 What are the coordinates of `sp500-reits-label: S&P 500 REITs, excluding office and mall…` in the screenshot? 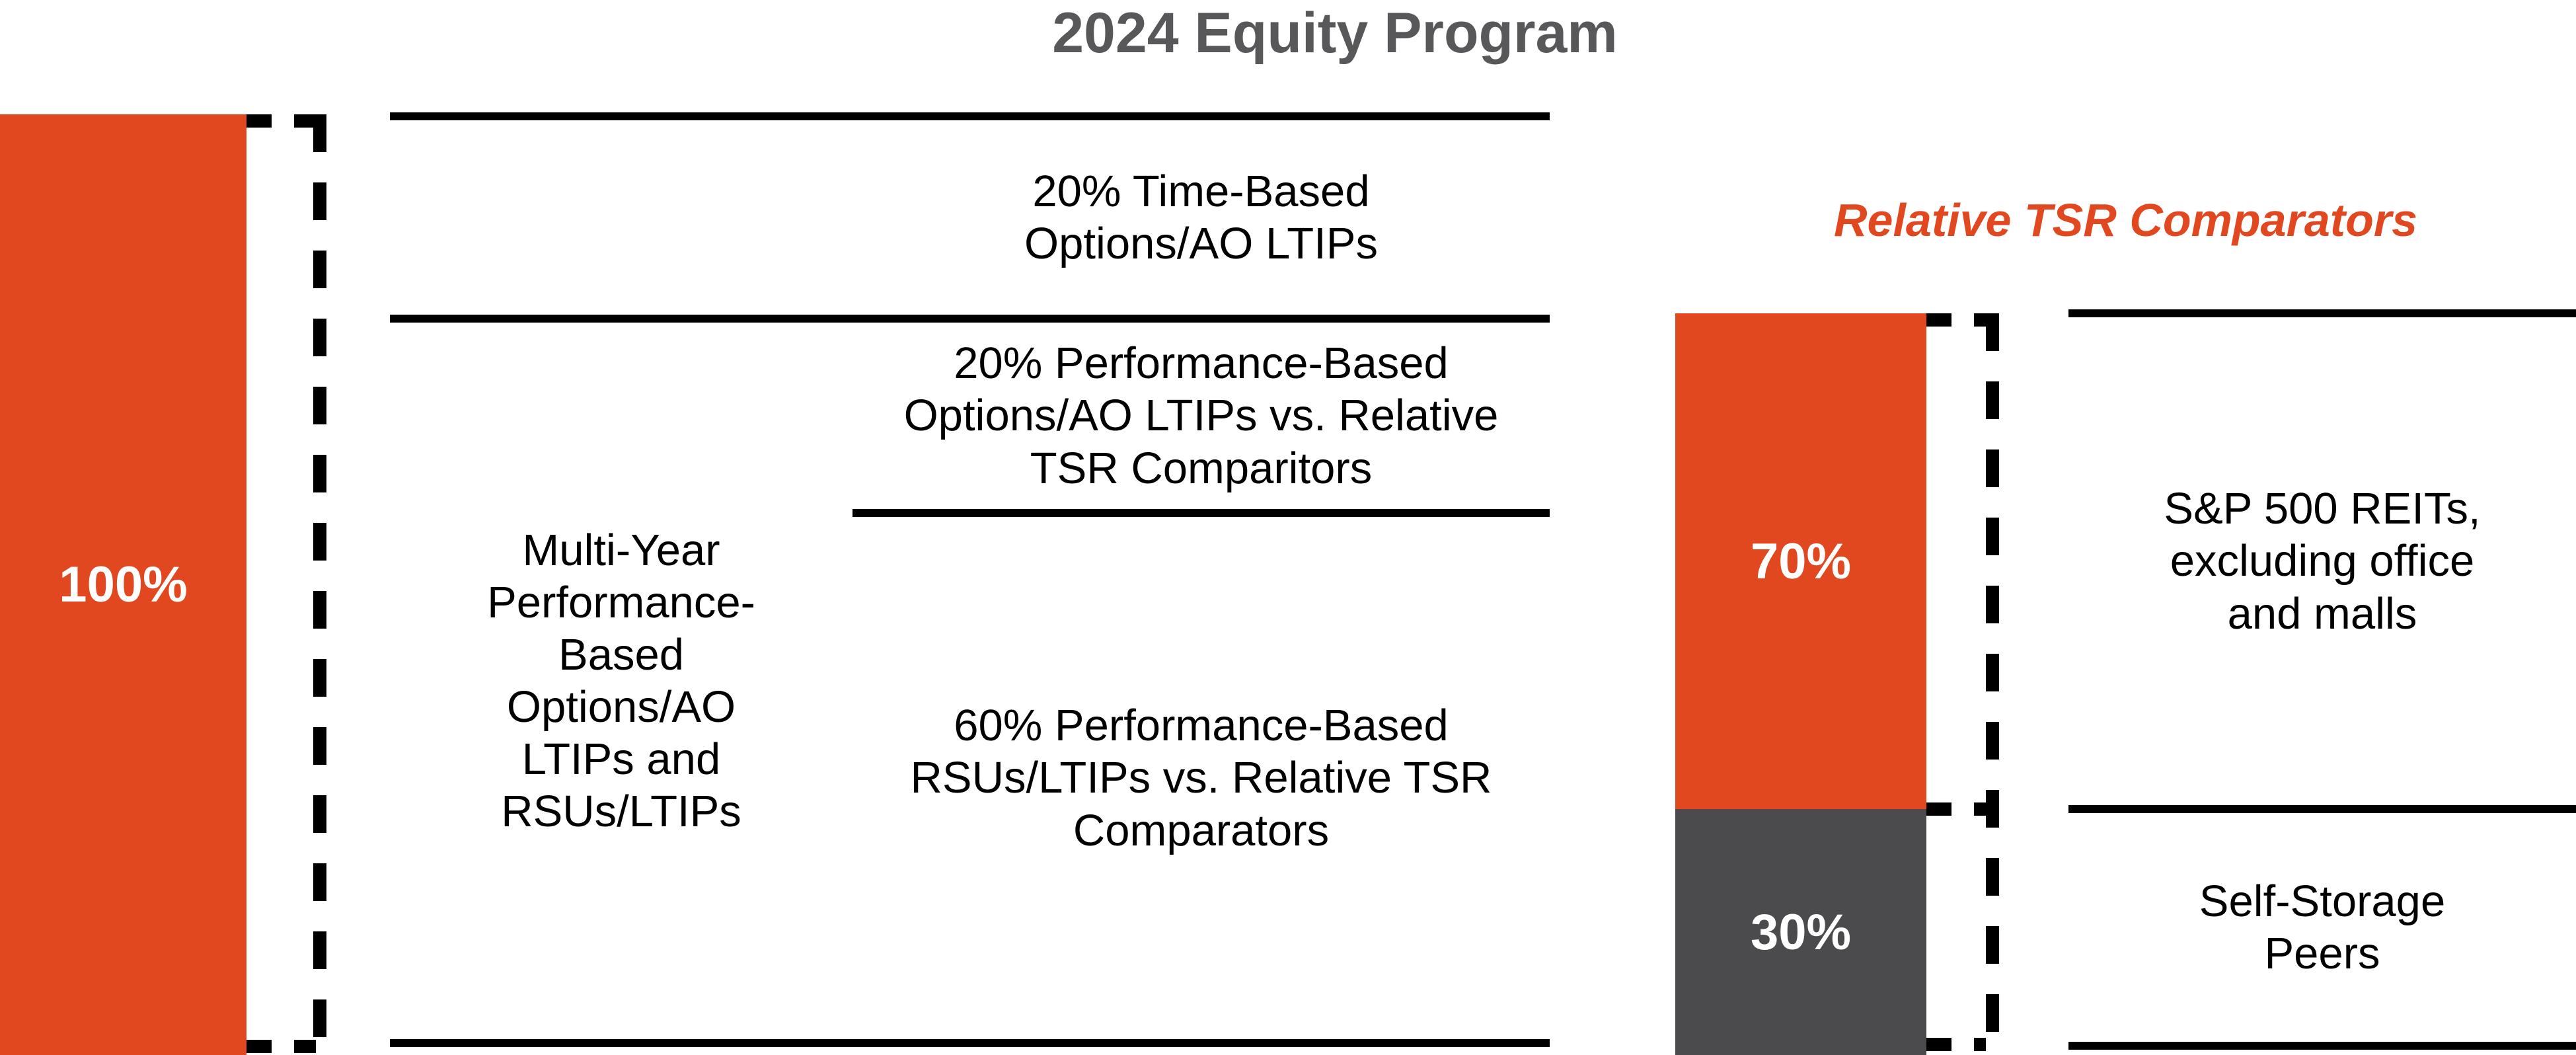 It's located at (2323, 561).